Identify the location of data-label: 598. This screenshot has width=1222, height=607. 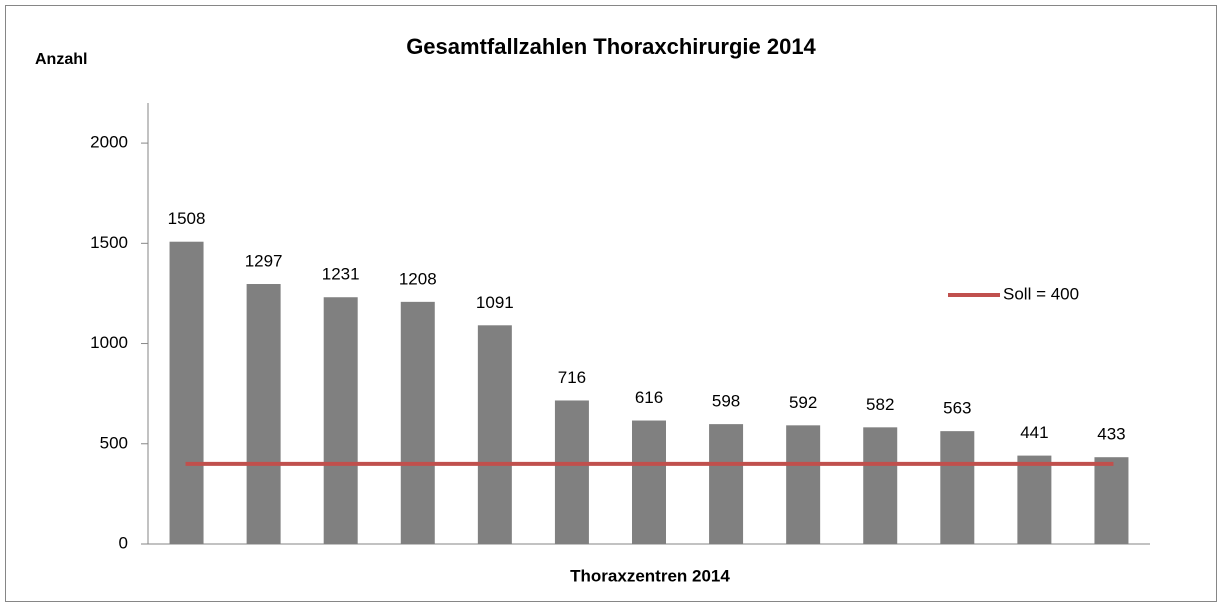
(726, 401).